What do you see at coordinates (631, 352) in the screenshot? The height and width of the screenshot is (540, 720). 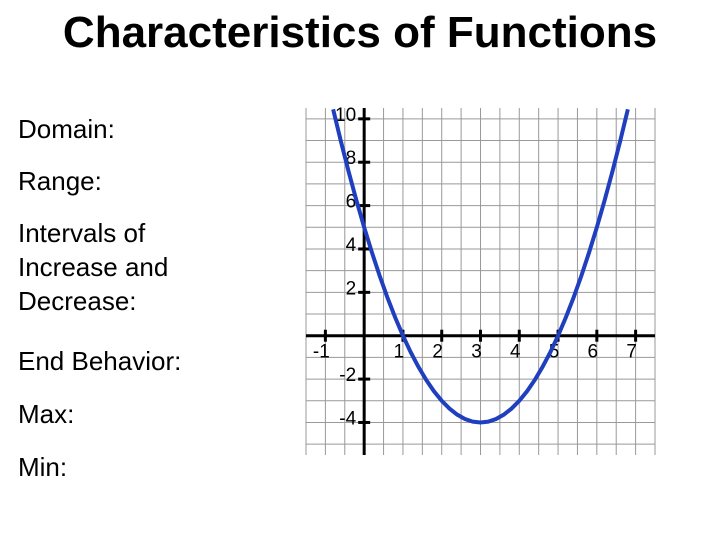 I see `x-tick-label: 7` at bounding box center [631, 352].